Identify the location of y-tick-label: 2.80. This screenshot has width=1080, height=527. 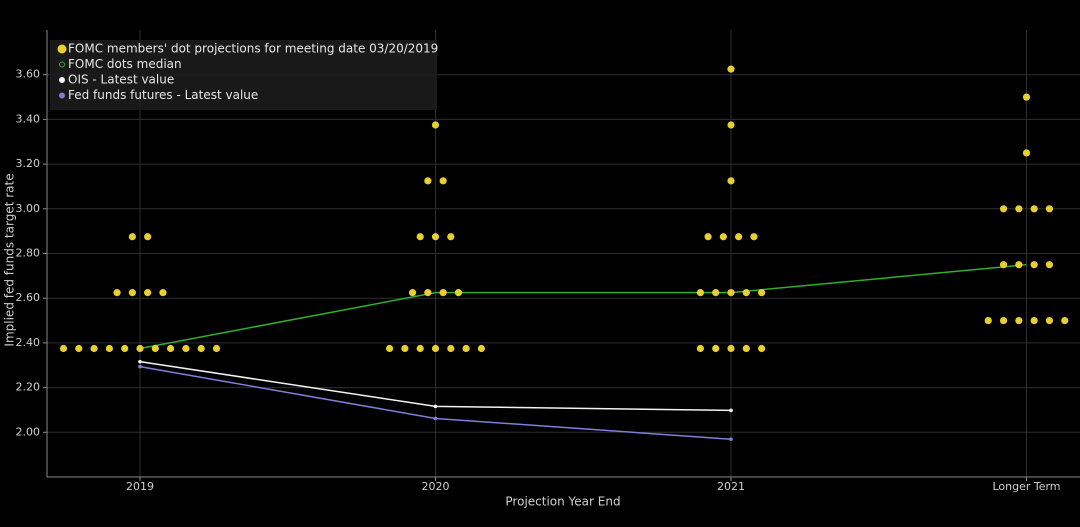
(28, 253).